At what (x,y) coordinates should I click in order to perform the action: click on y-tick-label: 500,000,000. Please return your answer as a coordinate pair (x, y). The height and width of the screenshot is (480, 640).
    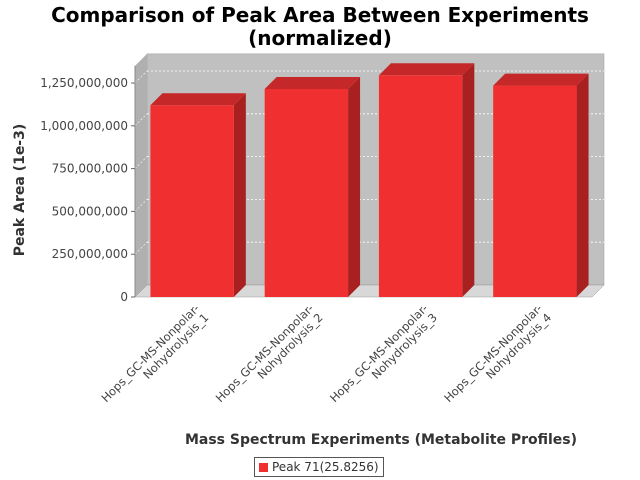
    Looking at the image, I should click on (90, 211).